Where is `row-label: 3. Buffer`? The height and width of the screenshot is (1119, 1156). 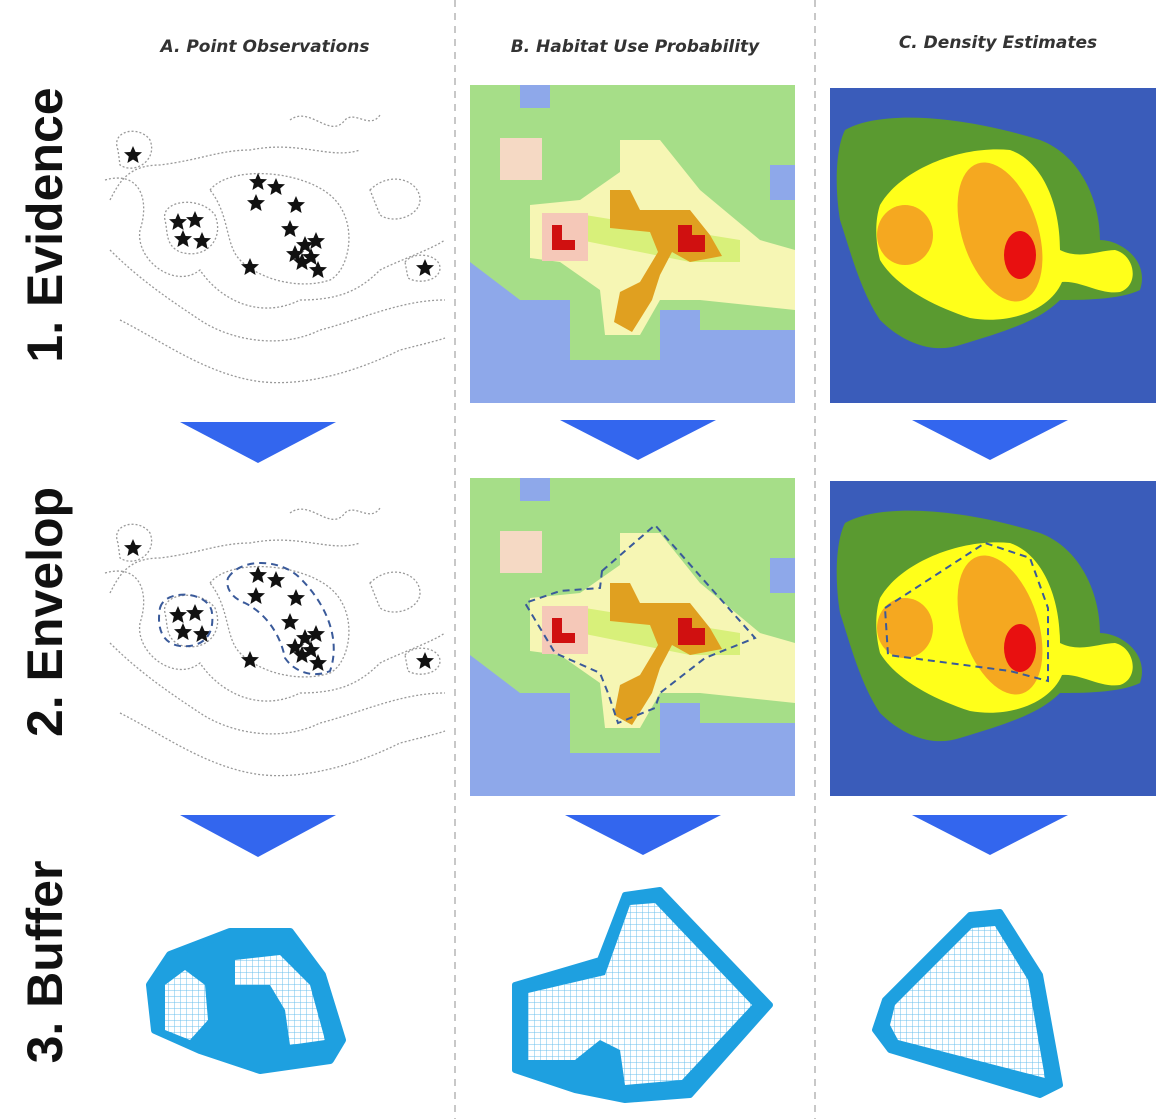 row-label: 3. Buffer is located at coordinates (45, 962).